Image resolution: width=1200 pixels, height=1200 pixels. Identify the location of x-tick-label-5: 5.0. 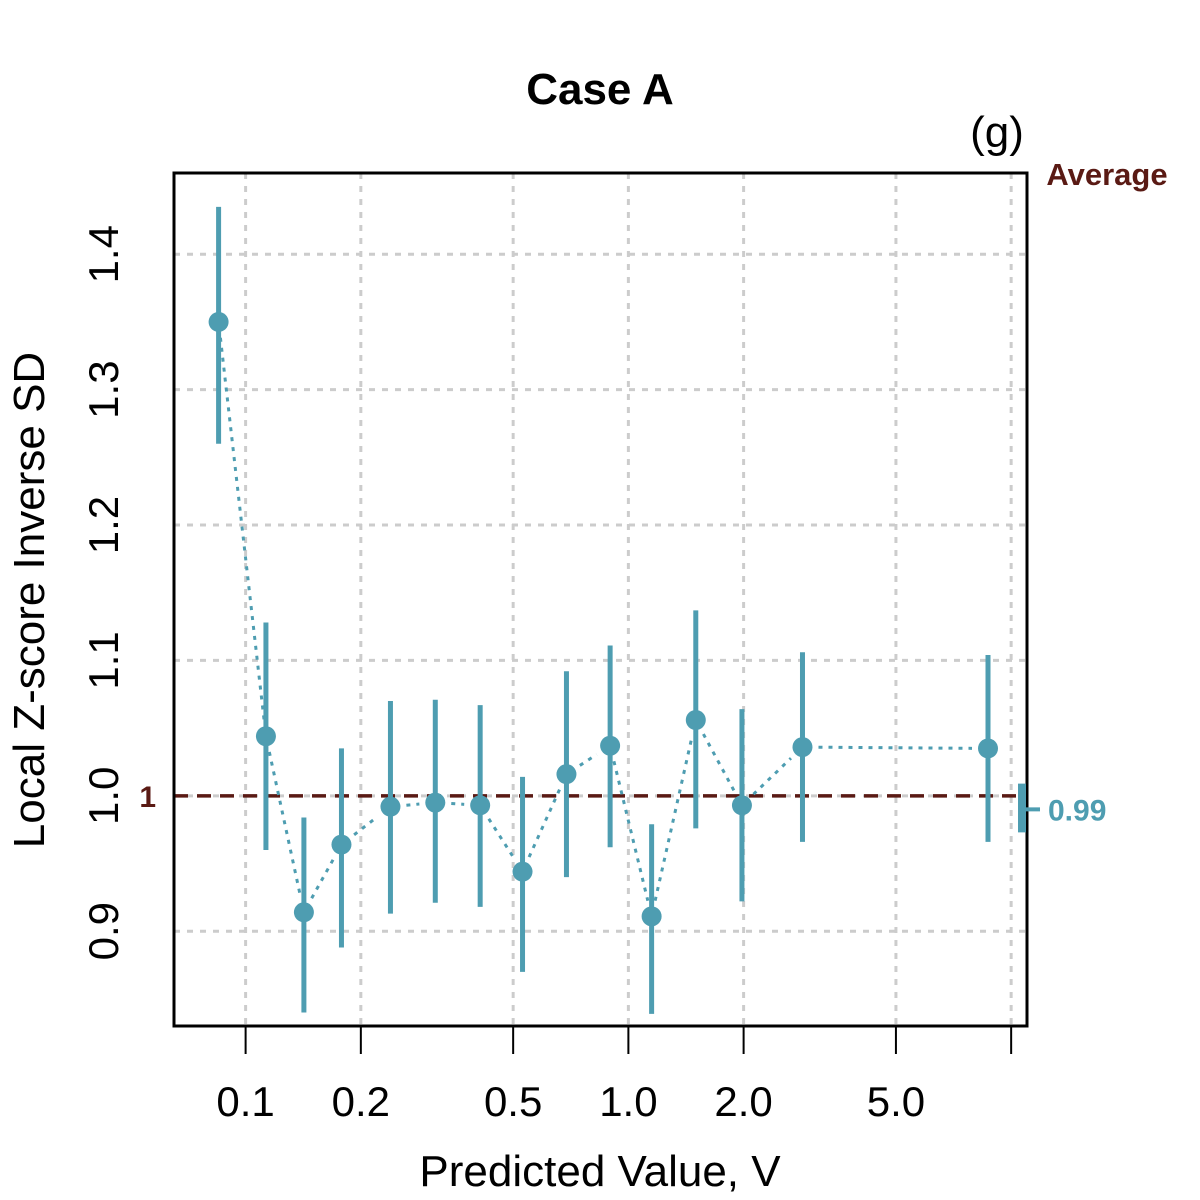
(896, 1101).